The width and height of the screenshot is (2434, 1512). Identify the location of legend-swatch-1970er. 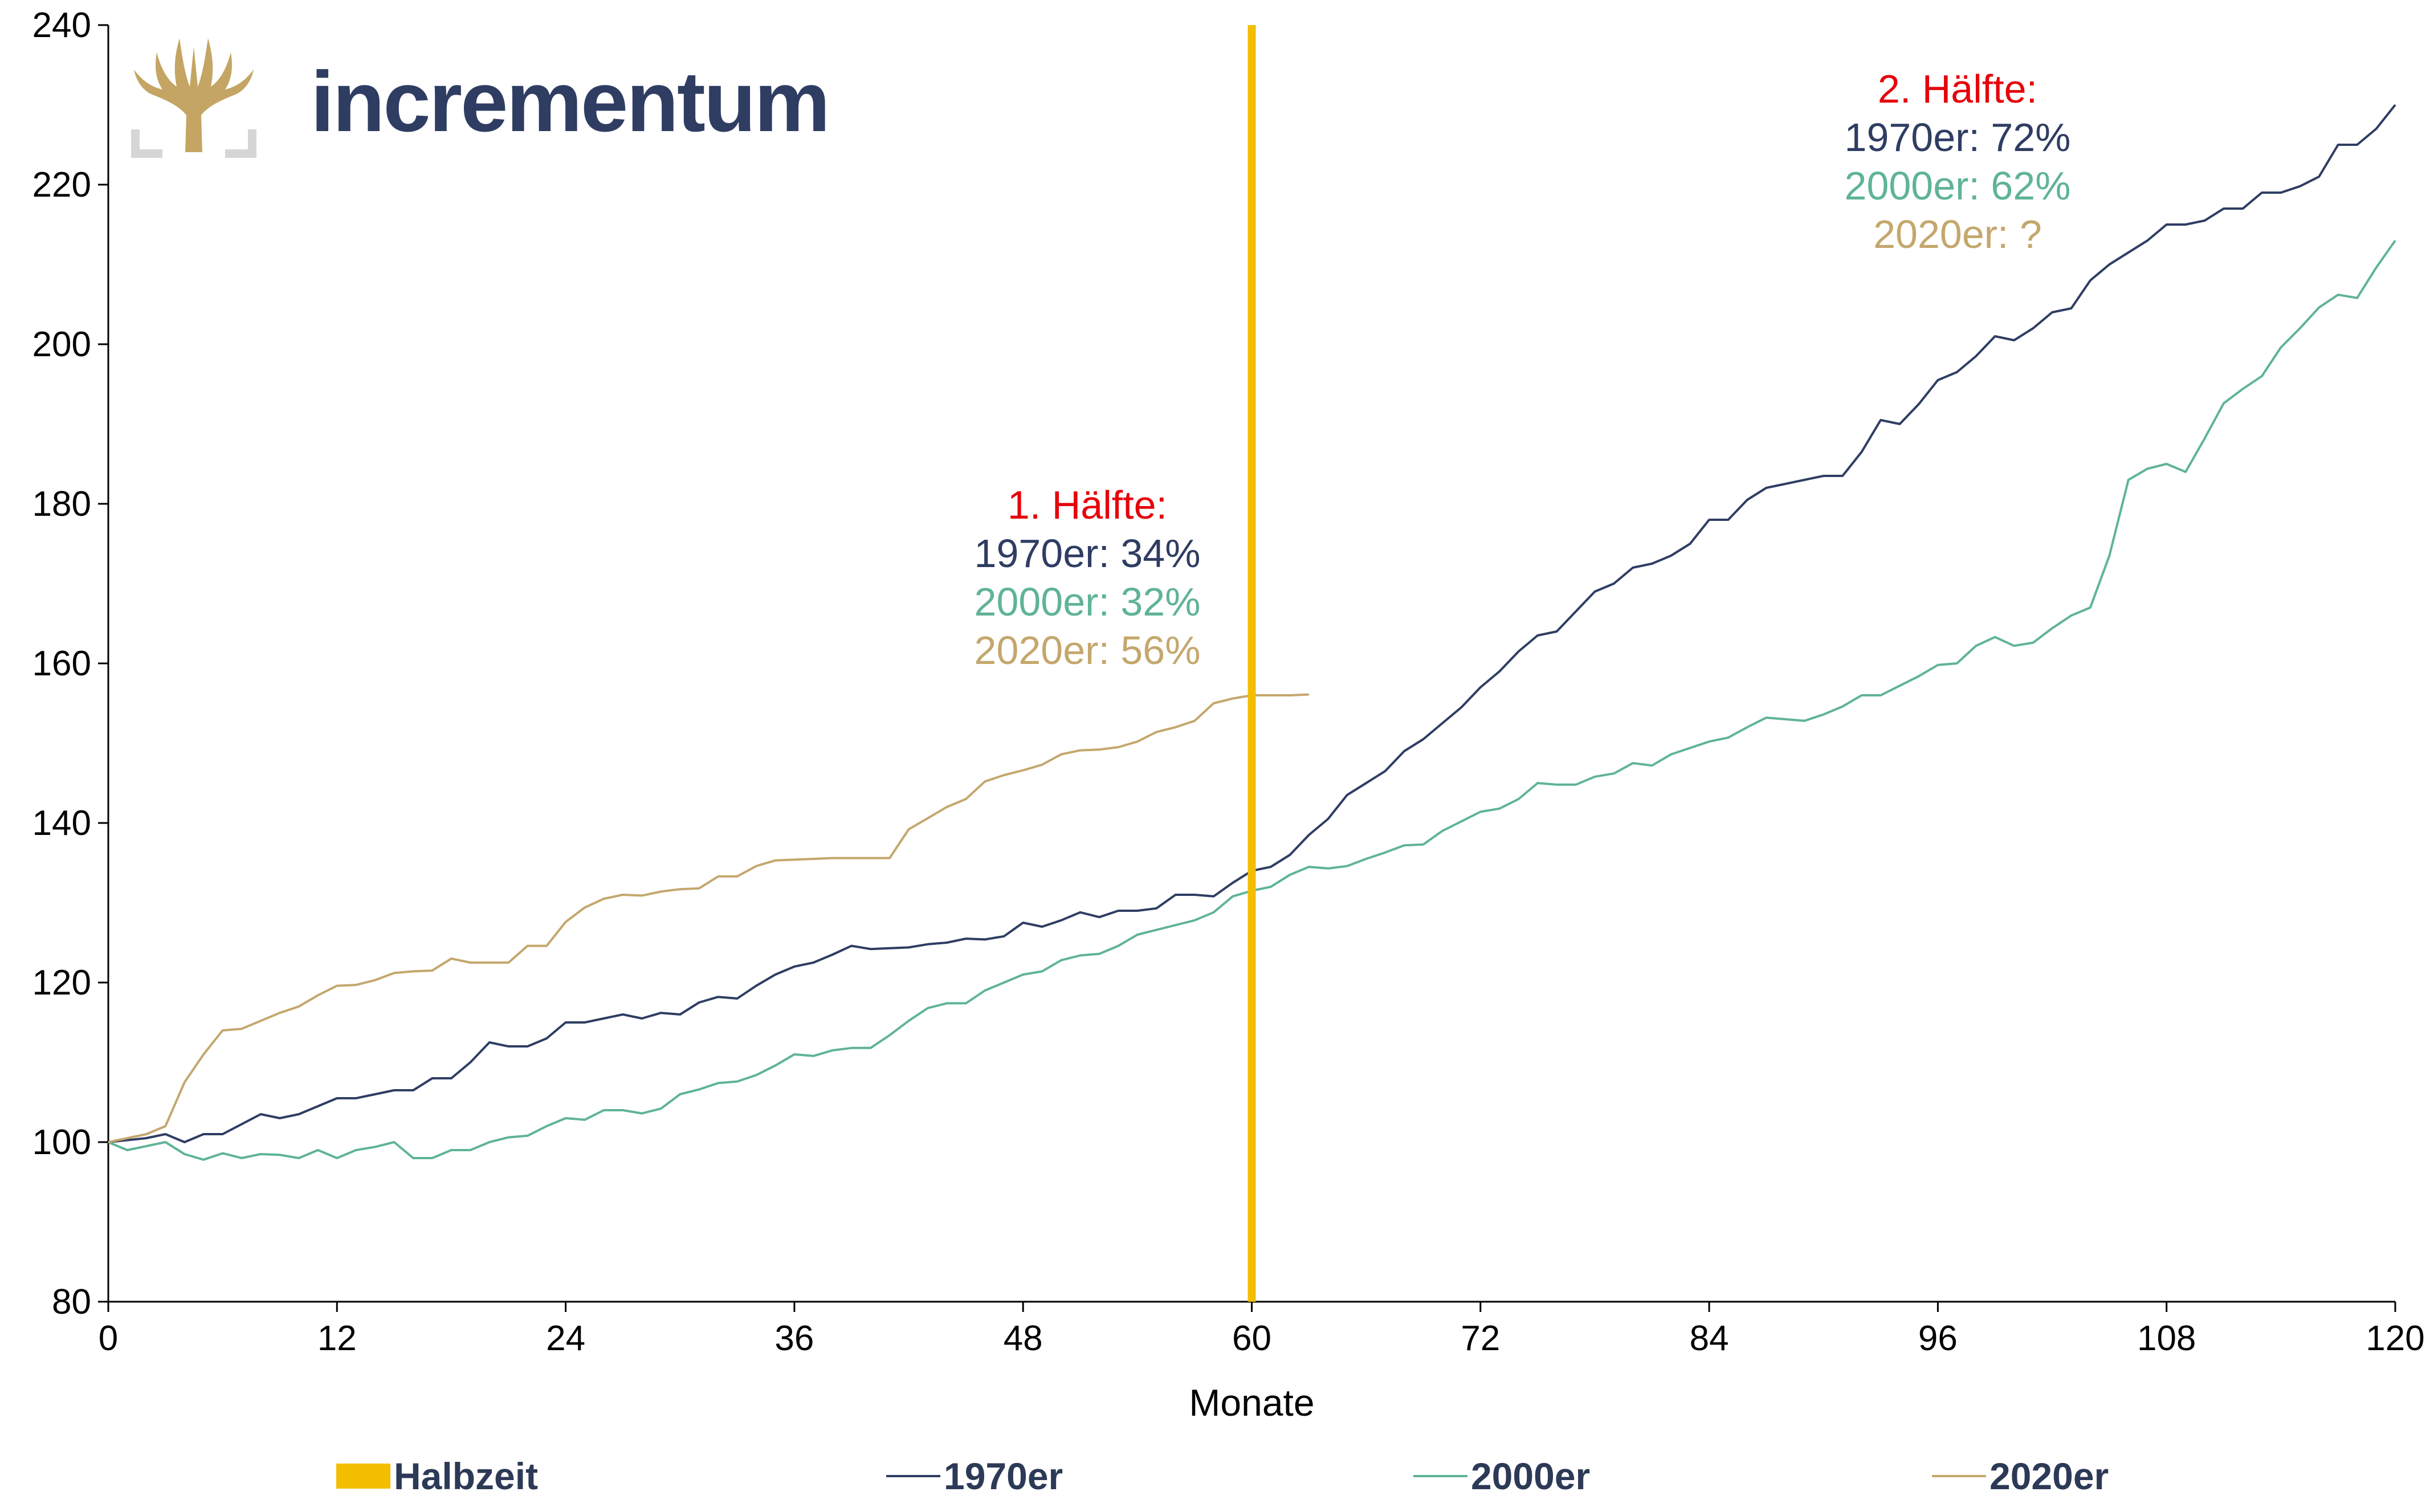
(913, 1476).